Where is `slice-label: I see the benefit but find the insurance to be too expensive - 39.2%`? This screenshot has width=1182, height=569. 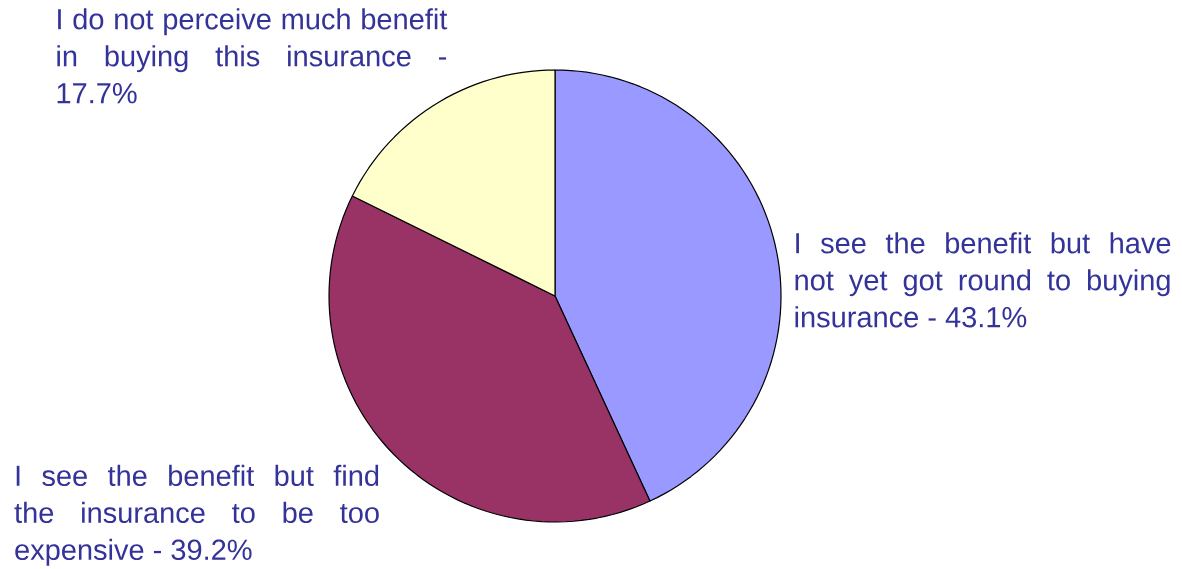
slice-label: I see the benefit but find the insurance to be too expensive - 39.2% is located at coordinates (196, 515).